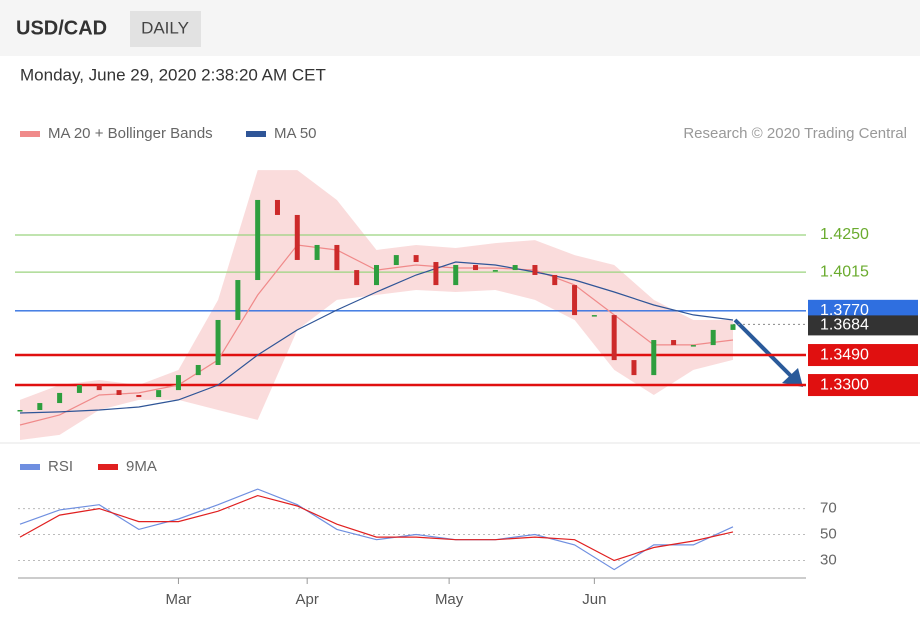 The width and height of the screenshot is (920, 625). I want to click on legend-label: 9MA, so click(141, 466).